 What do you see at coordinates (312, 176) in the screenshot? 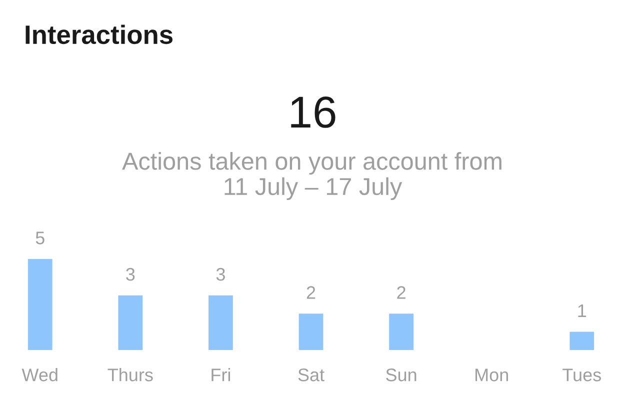
I see `text: Actions taken on your account from 11 July – 17 July` at bounding box center [312, 176].